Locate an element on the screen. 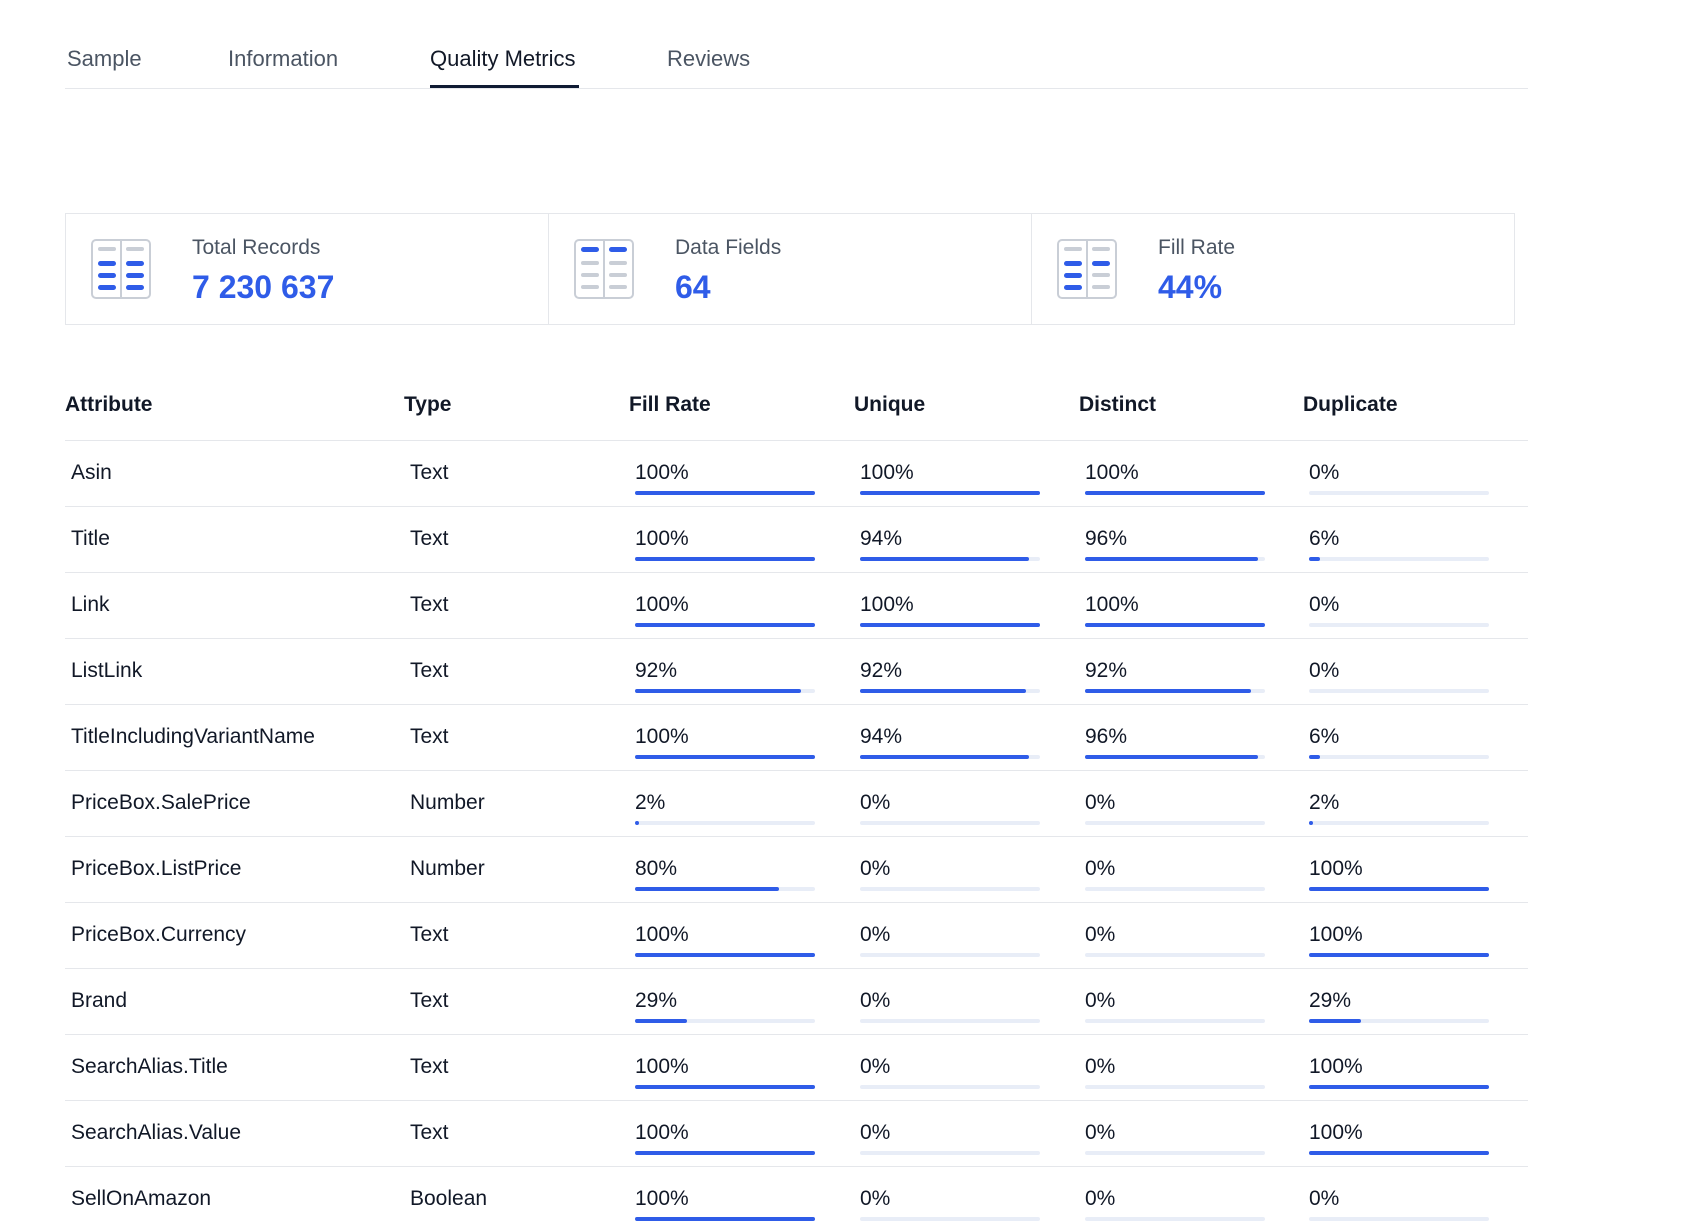 The width and height of the screenshot is (1702, 1226). tab-quality-metrics: Quality Metrics is located at coordinates (503, 58).